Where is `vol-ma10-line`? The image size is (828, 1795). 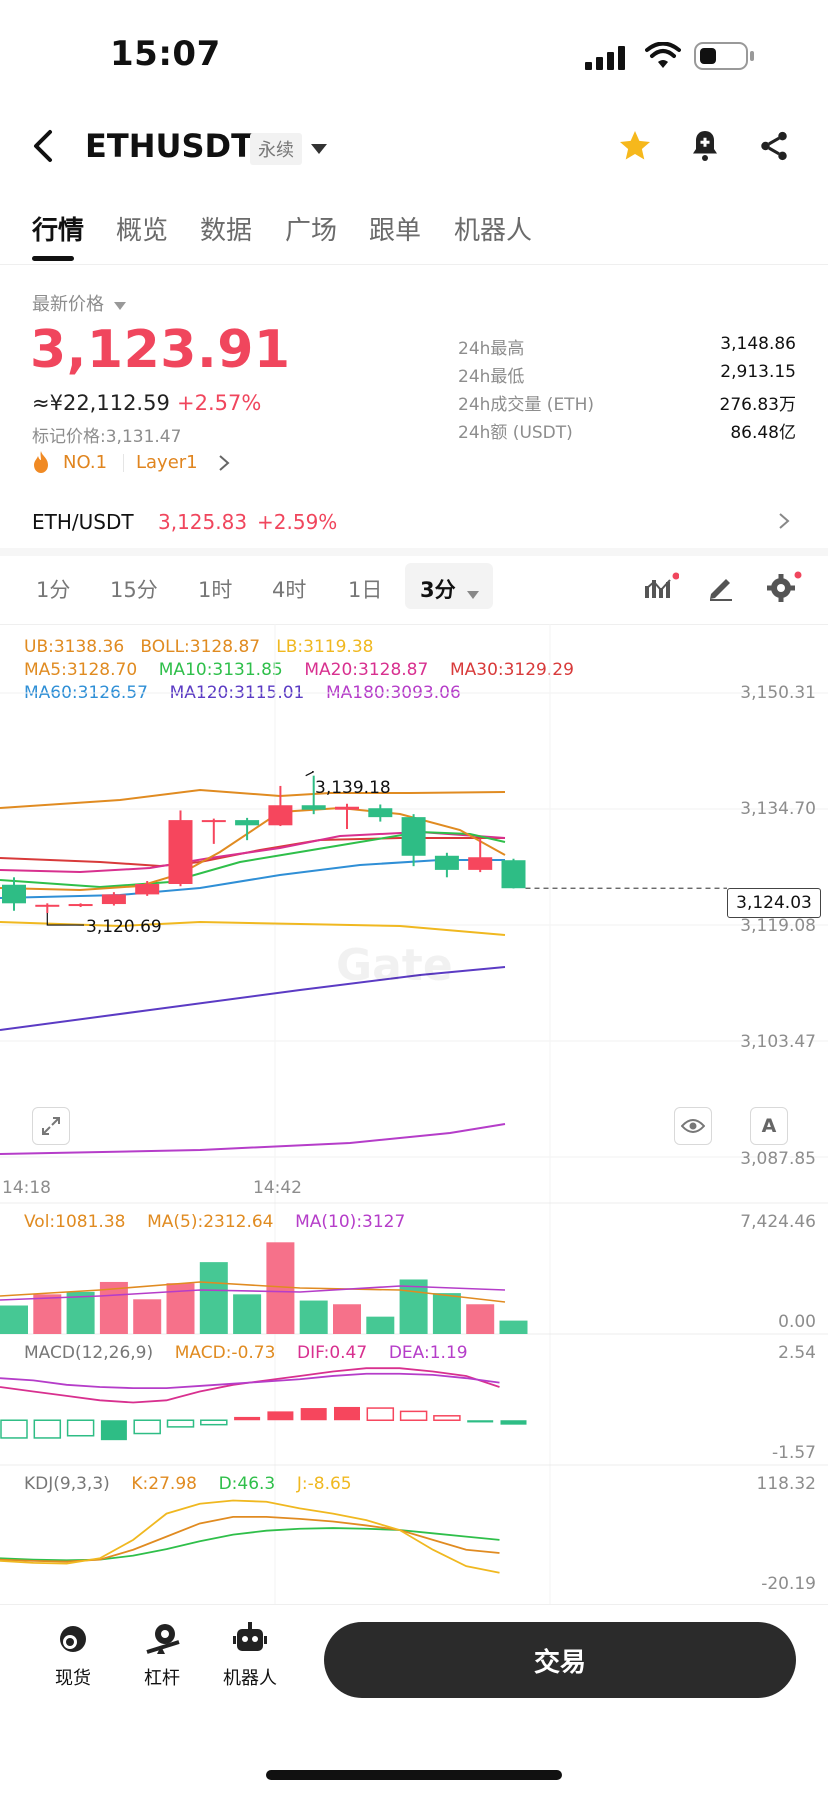
vol-ma10-line is located at coordinates (253, 1293).